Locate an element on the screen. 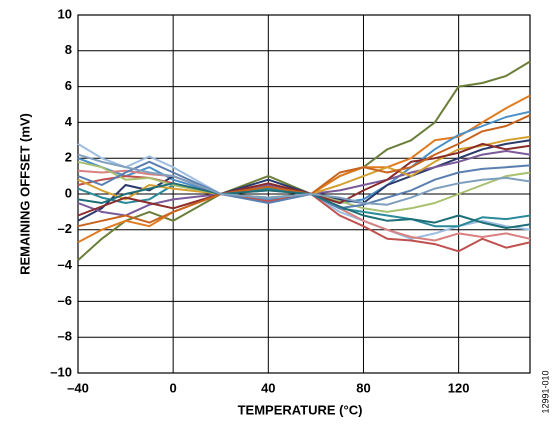  y-tick-label: 8 is located at coordinates (68, 49).